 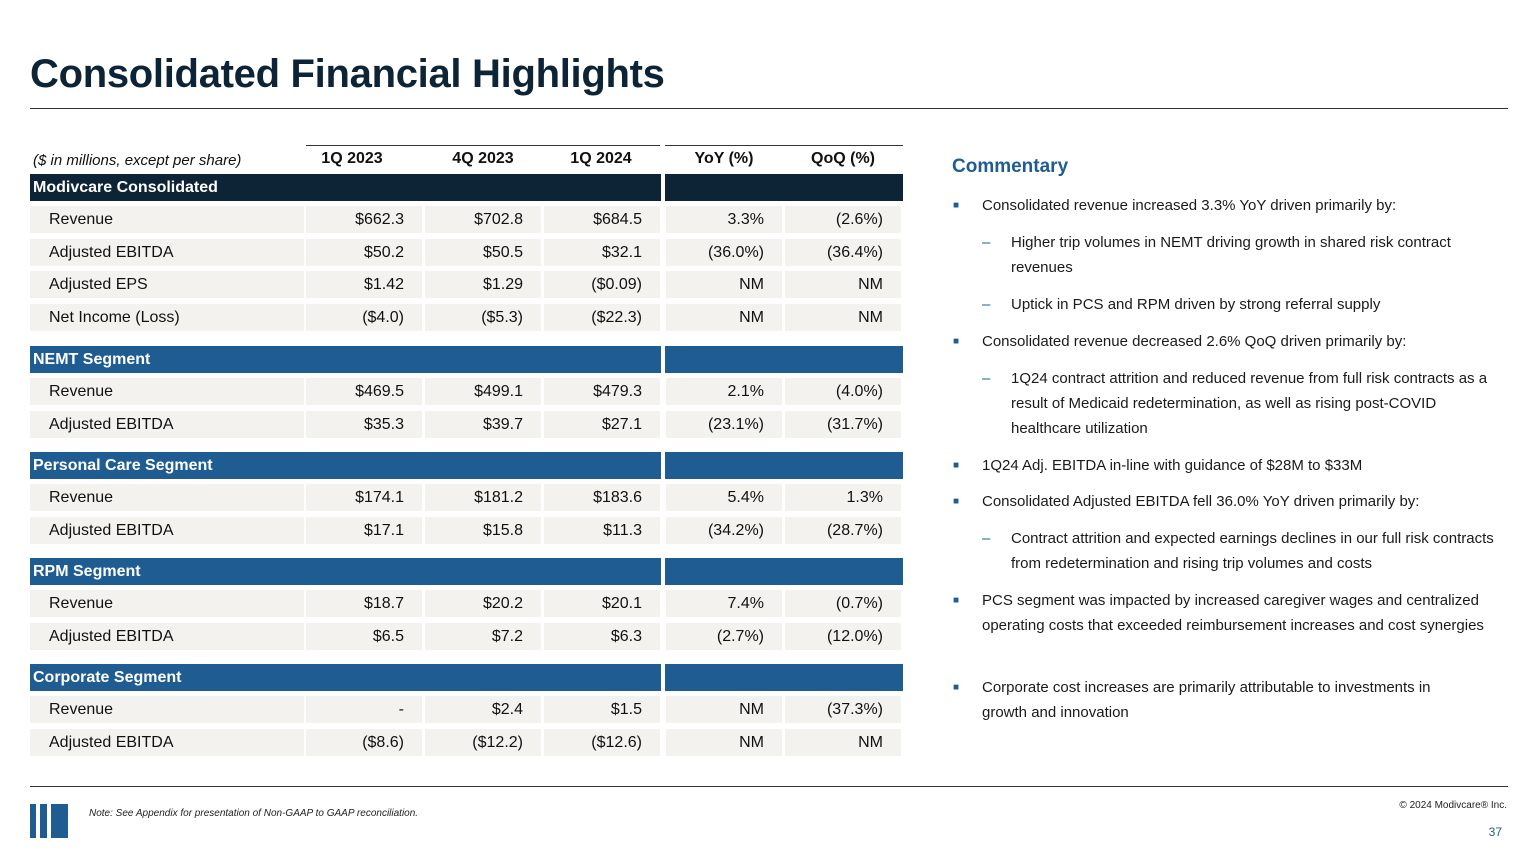 What do you see at coordinates (364, 636) in the screenshot?
I see `value-cell: $6.5` at bounding box center [364, 636].